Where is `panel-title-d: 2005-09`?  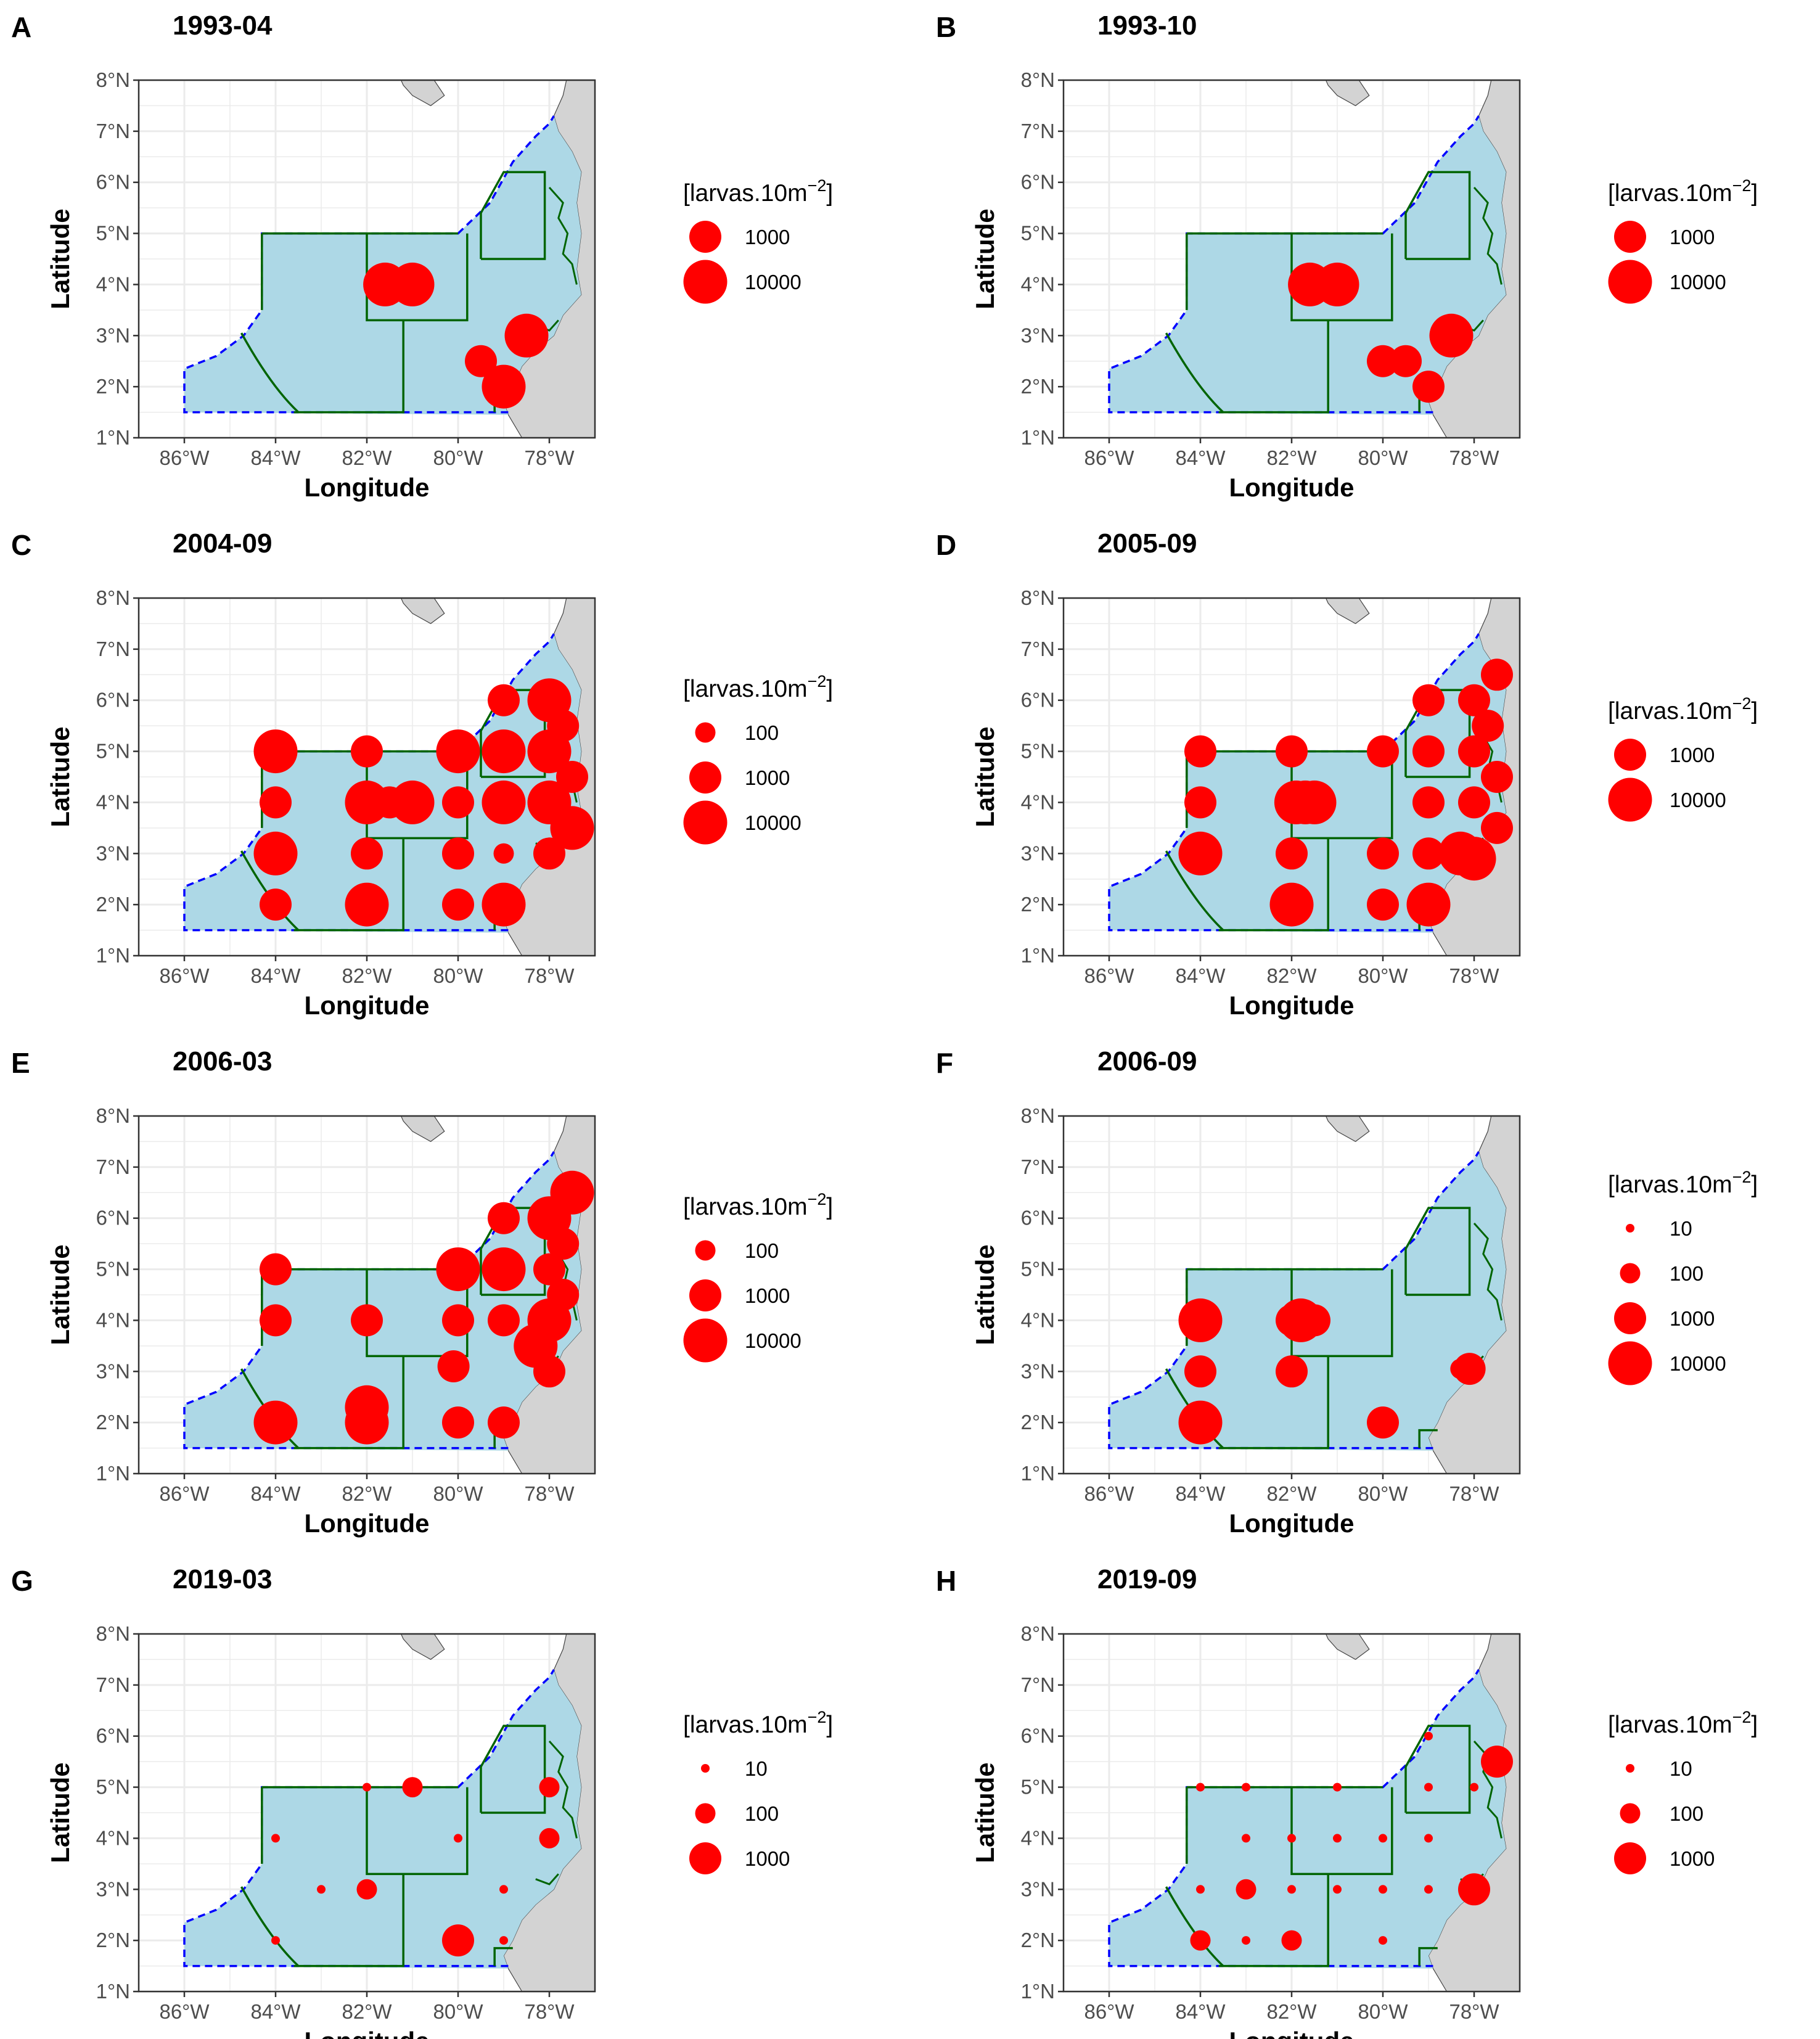
panel-title-d: 2005-09 is located at coordinates (1147, 544).